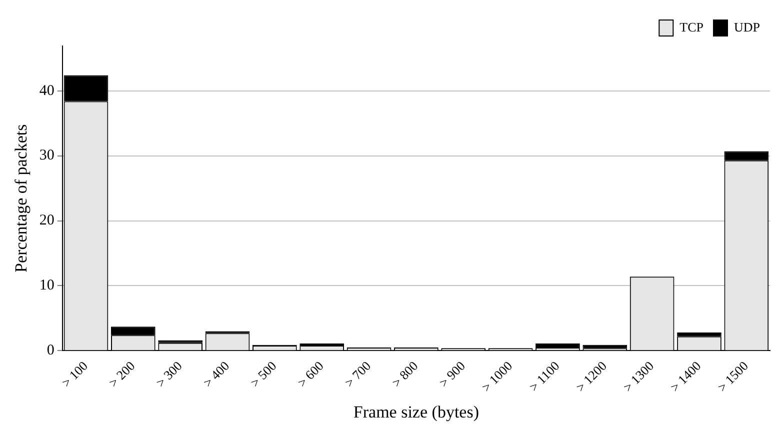  What do you see at coordinates (544, 376) in the screenshot?
I see `x-tick-label: > 1100` at bounding box center [544, 376].